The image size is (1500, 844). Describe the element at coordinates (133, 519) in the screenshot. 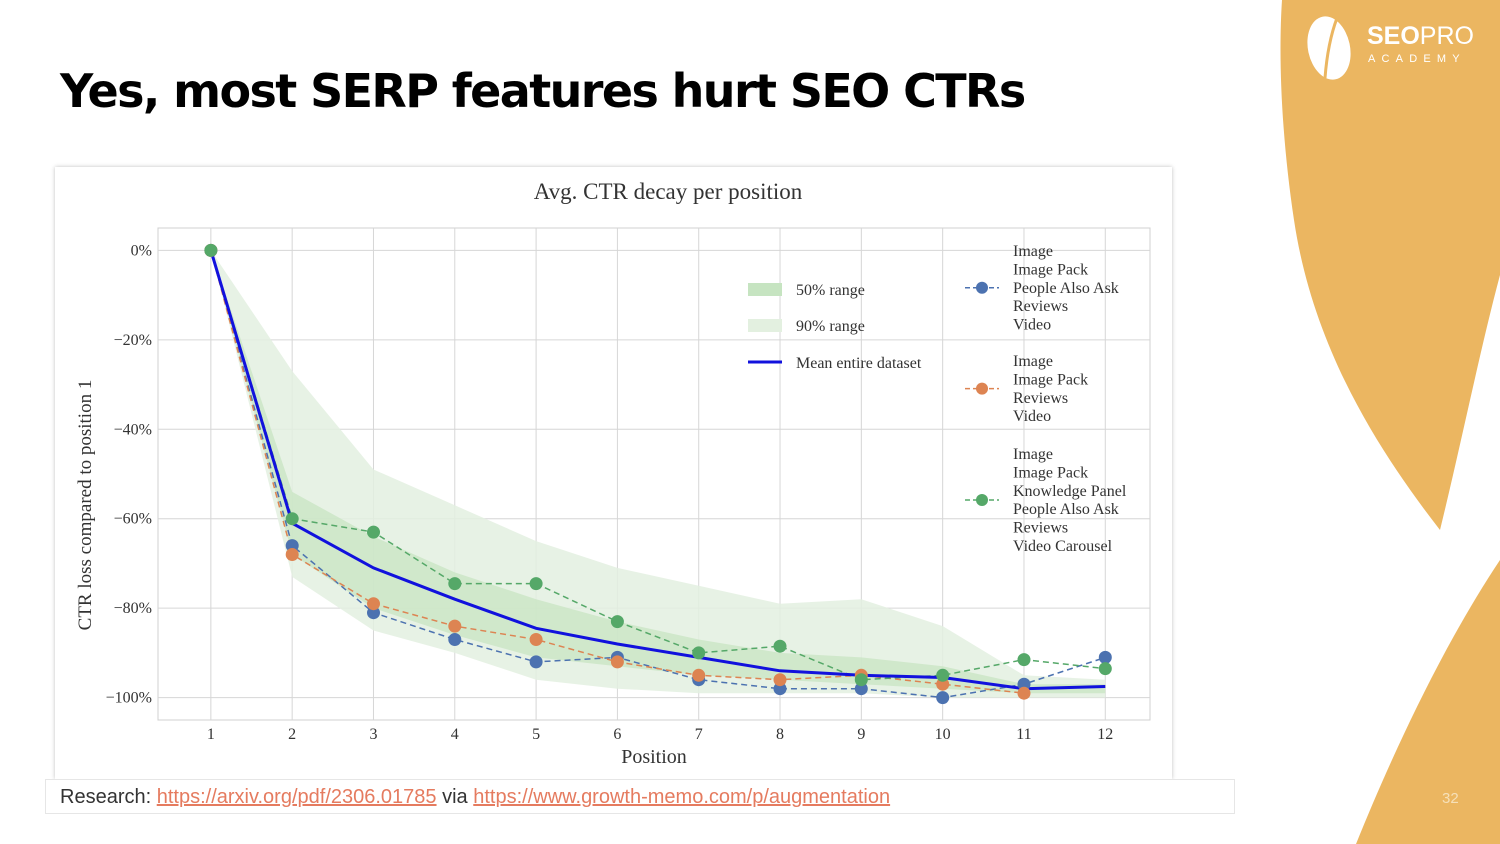

I see `y-tick-label: −60%` at that location.